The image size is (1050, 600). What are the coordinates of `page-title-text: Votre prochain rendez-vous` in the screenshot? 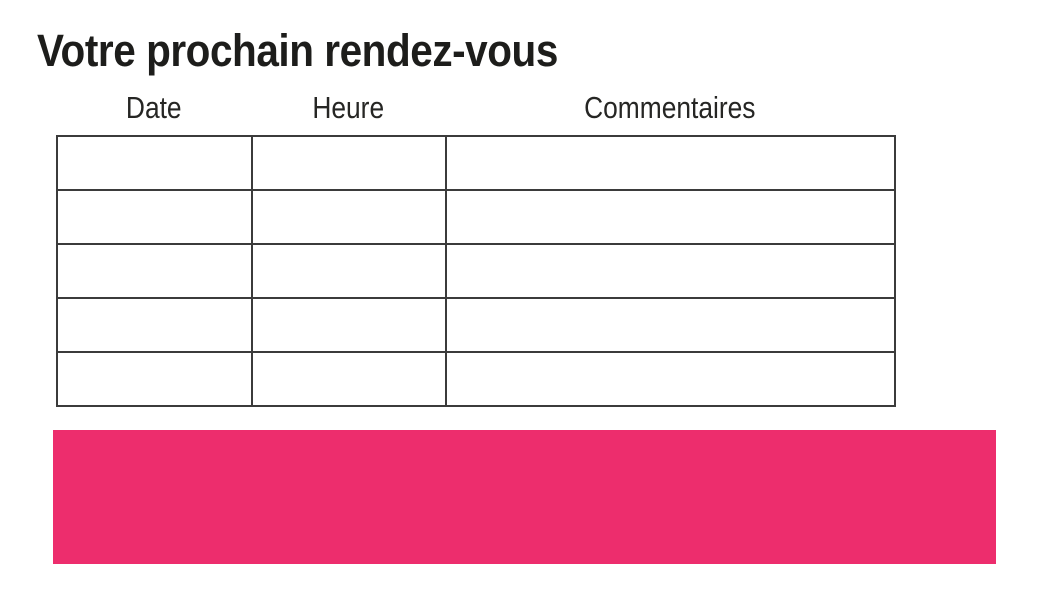 It's located at (297, 50).